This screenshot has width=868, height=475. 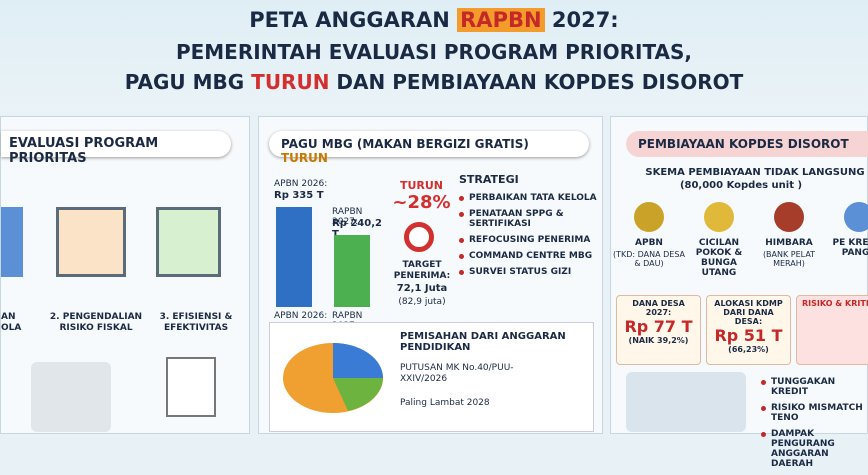 What do you see at coordinates (719, 258) in the screenshot?
I see `flow-label: CICILAN POKOK & BUNGA UTANG` at bounding box center [719, 258].